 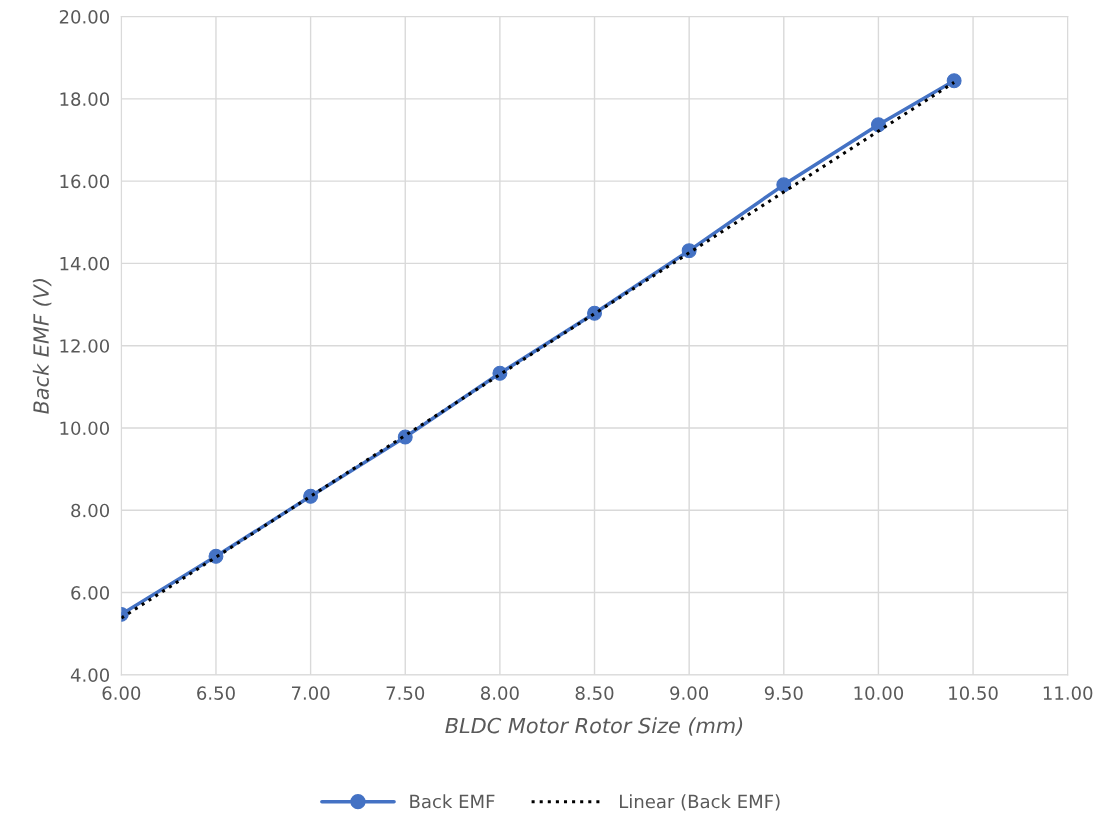 What do you see at coordinates (121, 693) in the screenshot?
I see `x-tick-label: 6.00` at bounding box center [121, 693].